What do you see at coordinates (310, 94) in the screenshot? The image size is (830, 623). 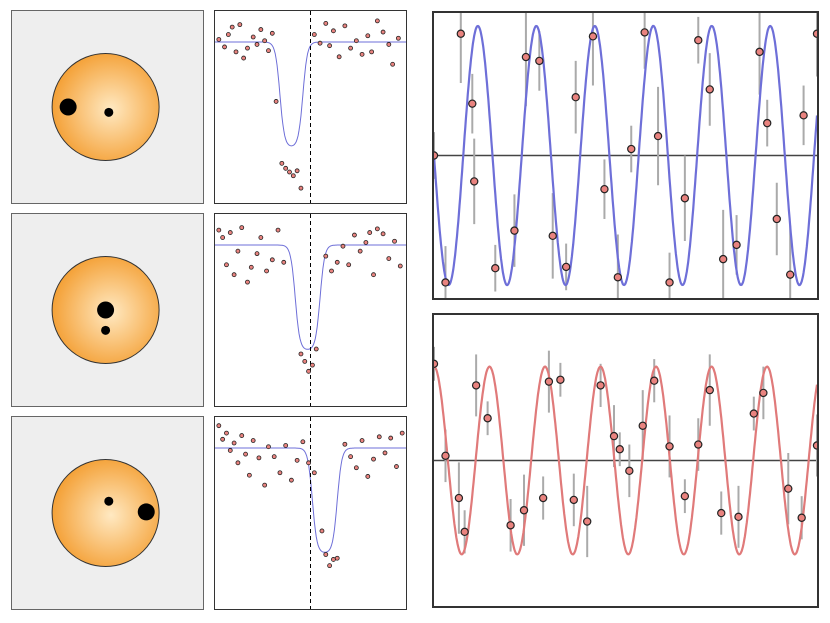 I see `transit-model-curve` at bounding box center [310, 94].